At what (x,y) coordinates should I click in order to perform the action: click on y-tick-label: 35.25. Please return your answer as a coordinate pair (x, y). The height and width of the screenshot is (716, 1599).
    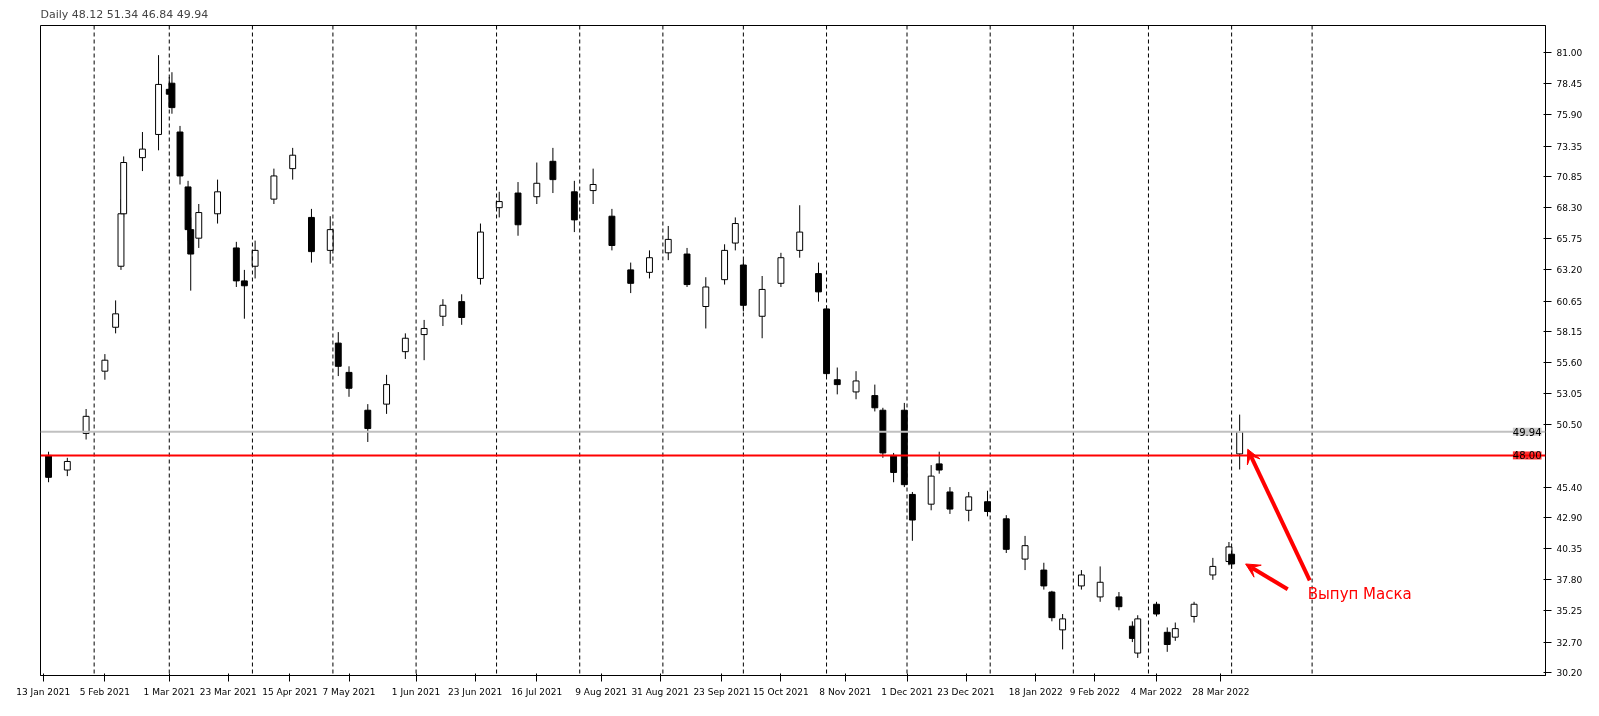
    Looking at the image, I should click on (1569, 611).